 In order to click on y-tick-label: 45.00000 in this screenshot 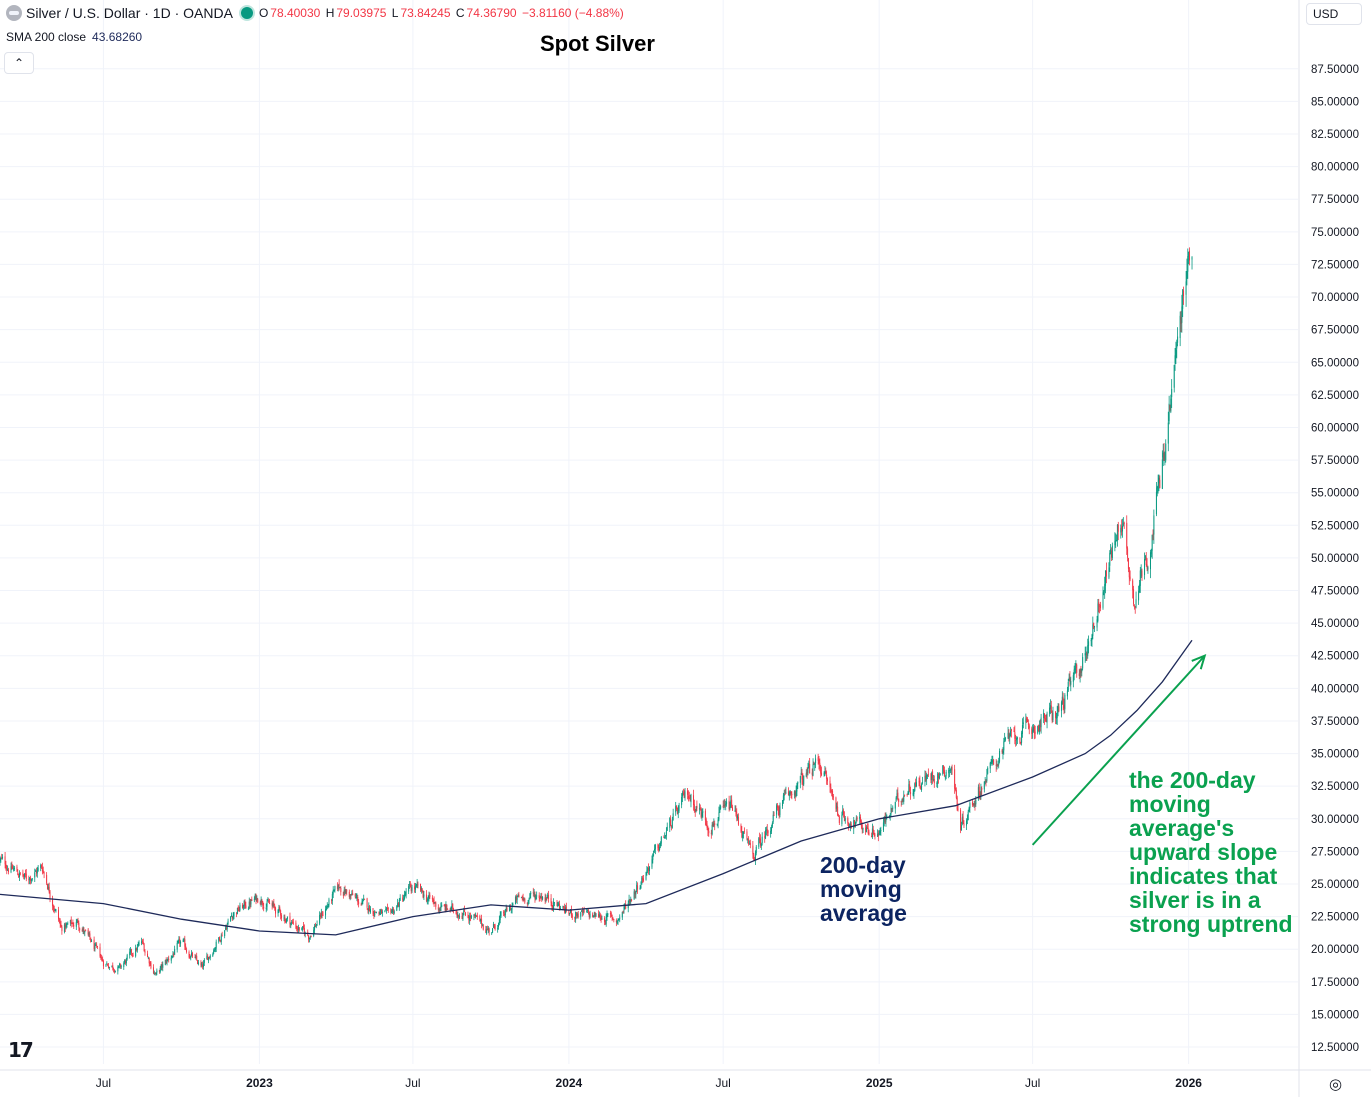, I will do `click(1335, 624)`.